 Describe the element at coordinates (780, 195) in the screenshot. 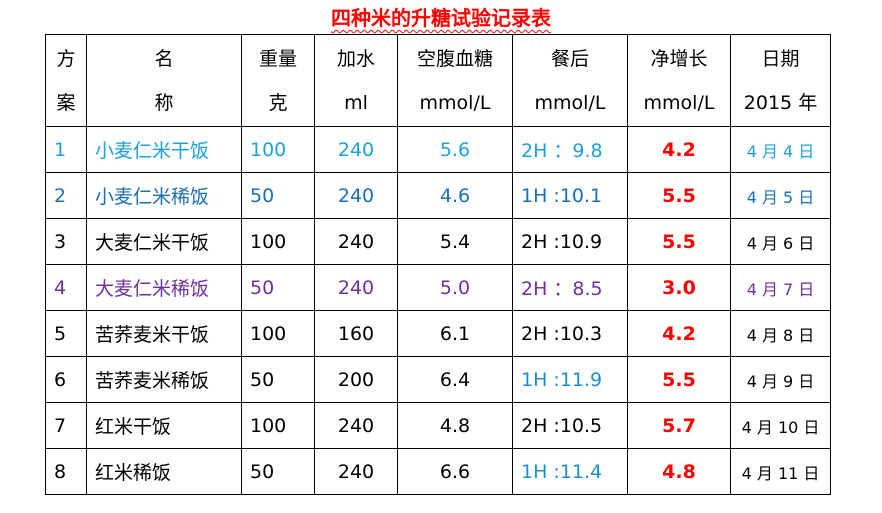

I see `cell: 4 月 5 日` at that location.